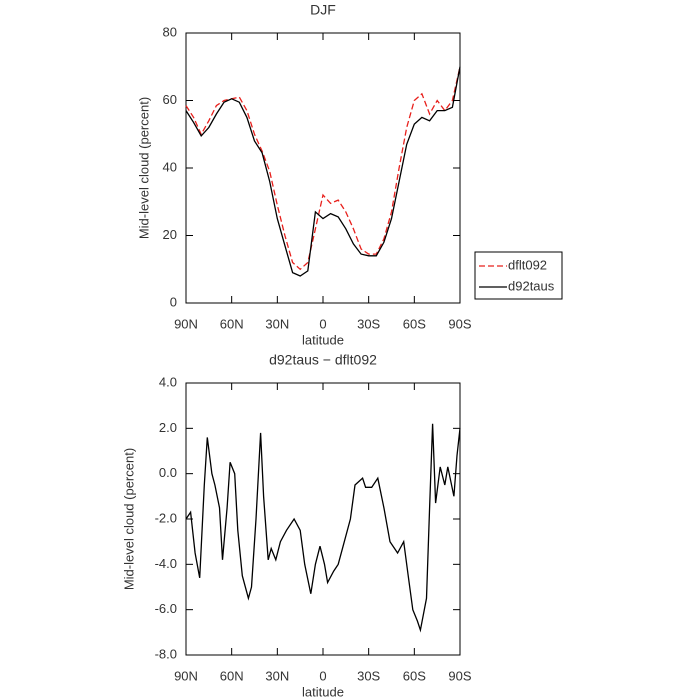 This screenshot has height=700, width=700. I want to click on y-tick-label: 40, so click(170, 166).